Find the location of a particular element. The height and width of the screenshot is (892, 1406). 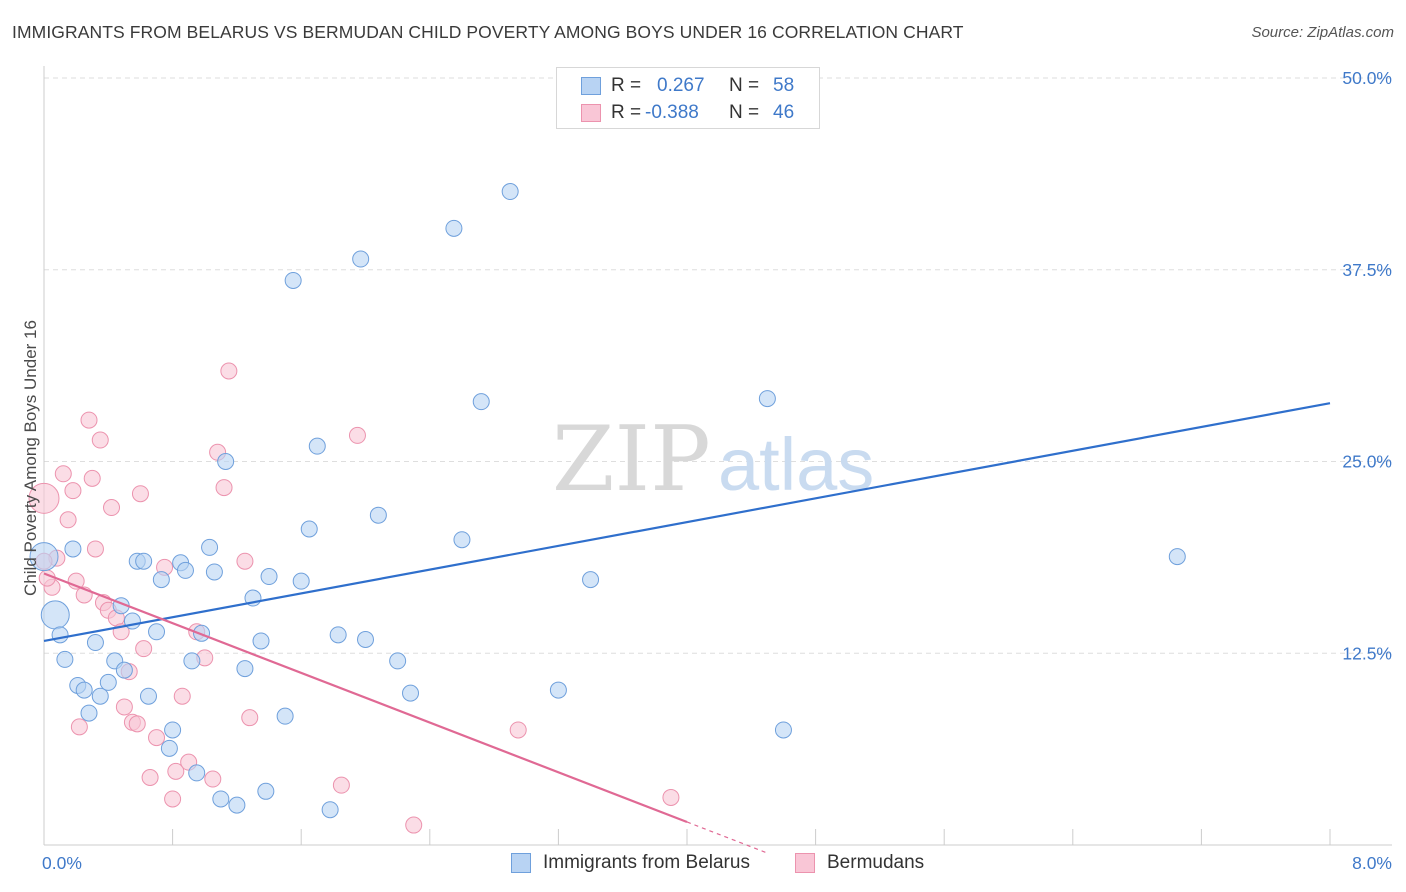

r-value: 0.267 is located at coordinates (681, 85).